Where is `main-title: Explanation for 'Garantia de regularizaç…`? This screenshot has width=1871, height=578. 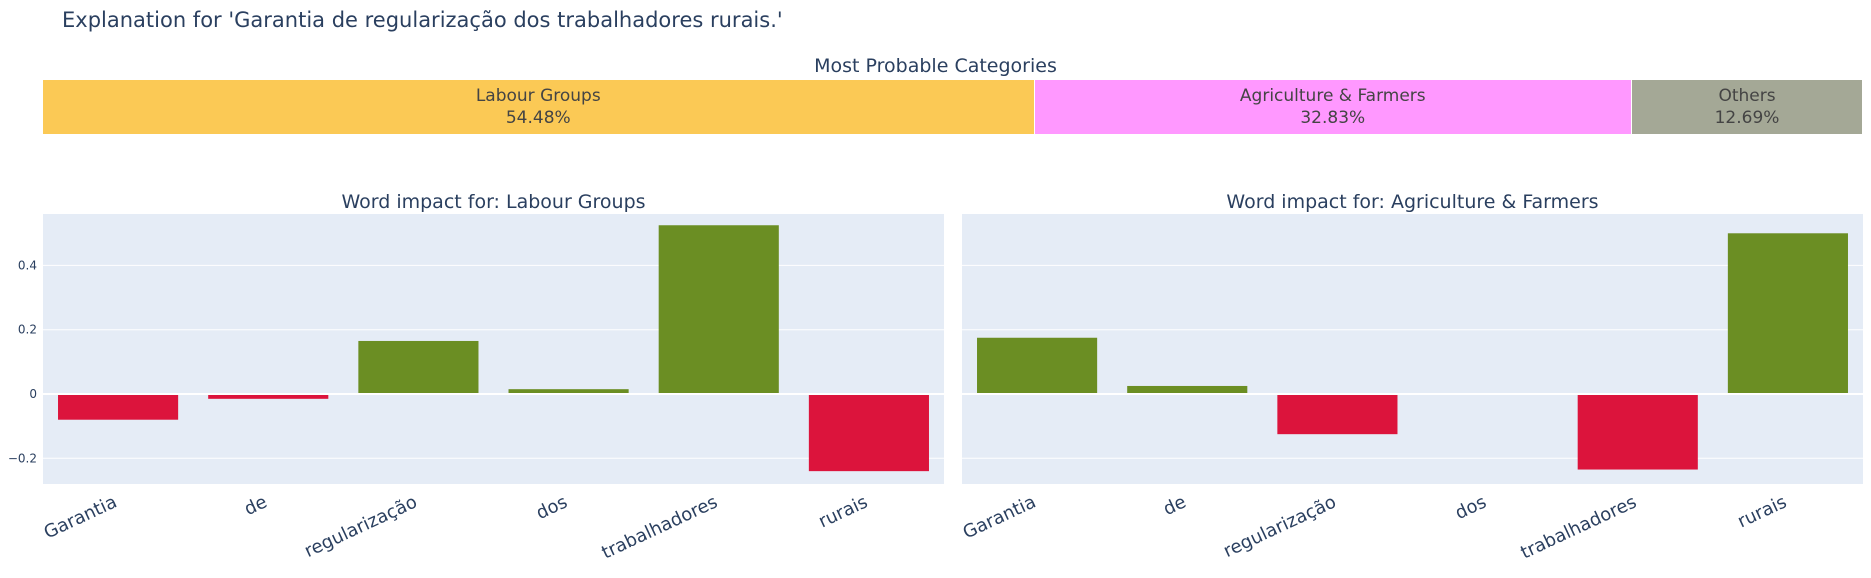
main-title: Explanation for 'Garantia de regularizaç… is located at coordinates (422, 20).